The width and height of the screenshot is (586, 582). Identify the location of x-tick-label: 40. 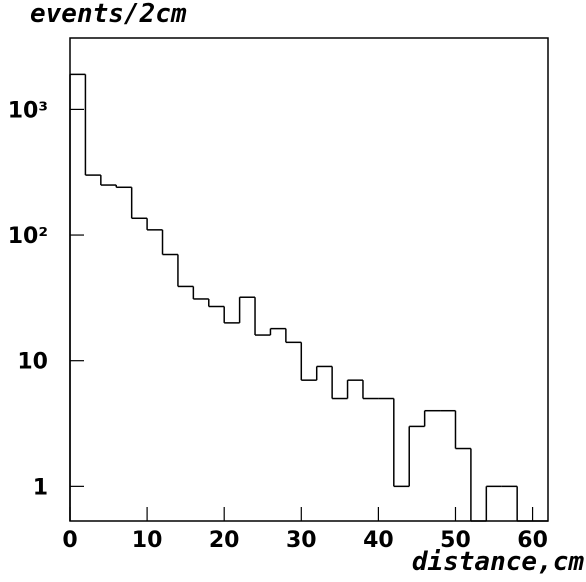
(378, 540).